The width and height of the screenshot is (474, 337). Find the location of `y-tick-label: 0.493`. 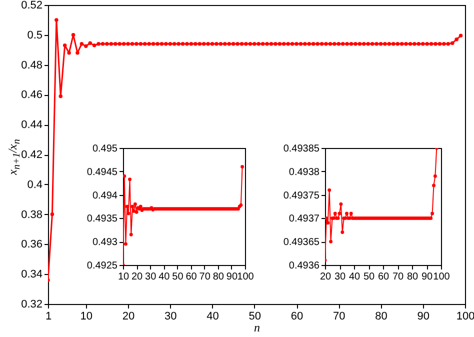

y-tick-label: 0.493 is located at coordinates (105, 242).